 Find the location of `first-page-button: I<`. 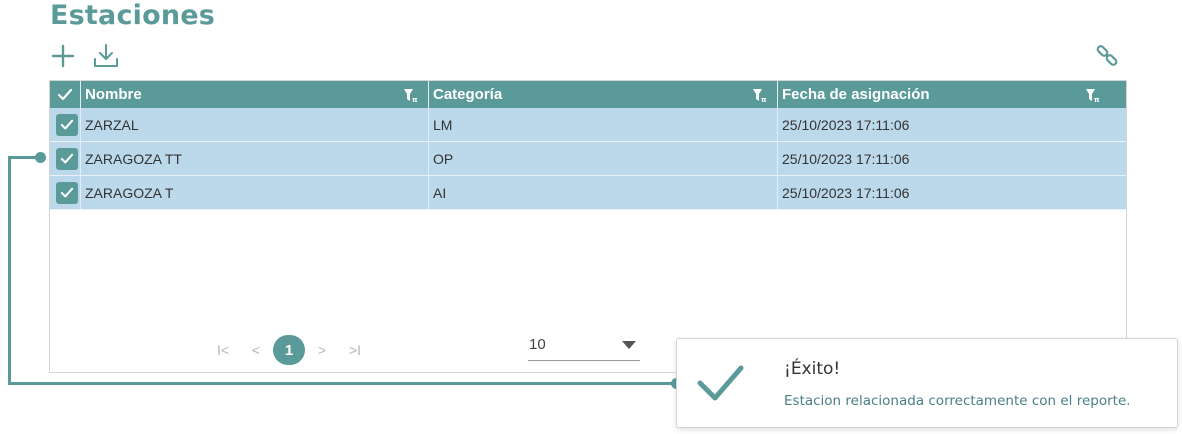

first-page-button: I< is located at coordinates (223, 350).